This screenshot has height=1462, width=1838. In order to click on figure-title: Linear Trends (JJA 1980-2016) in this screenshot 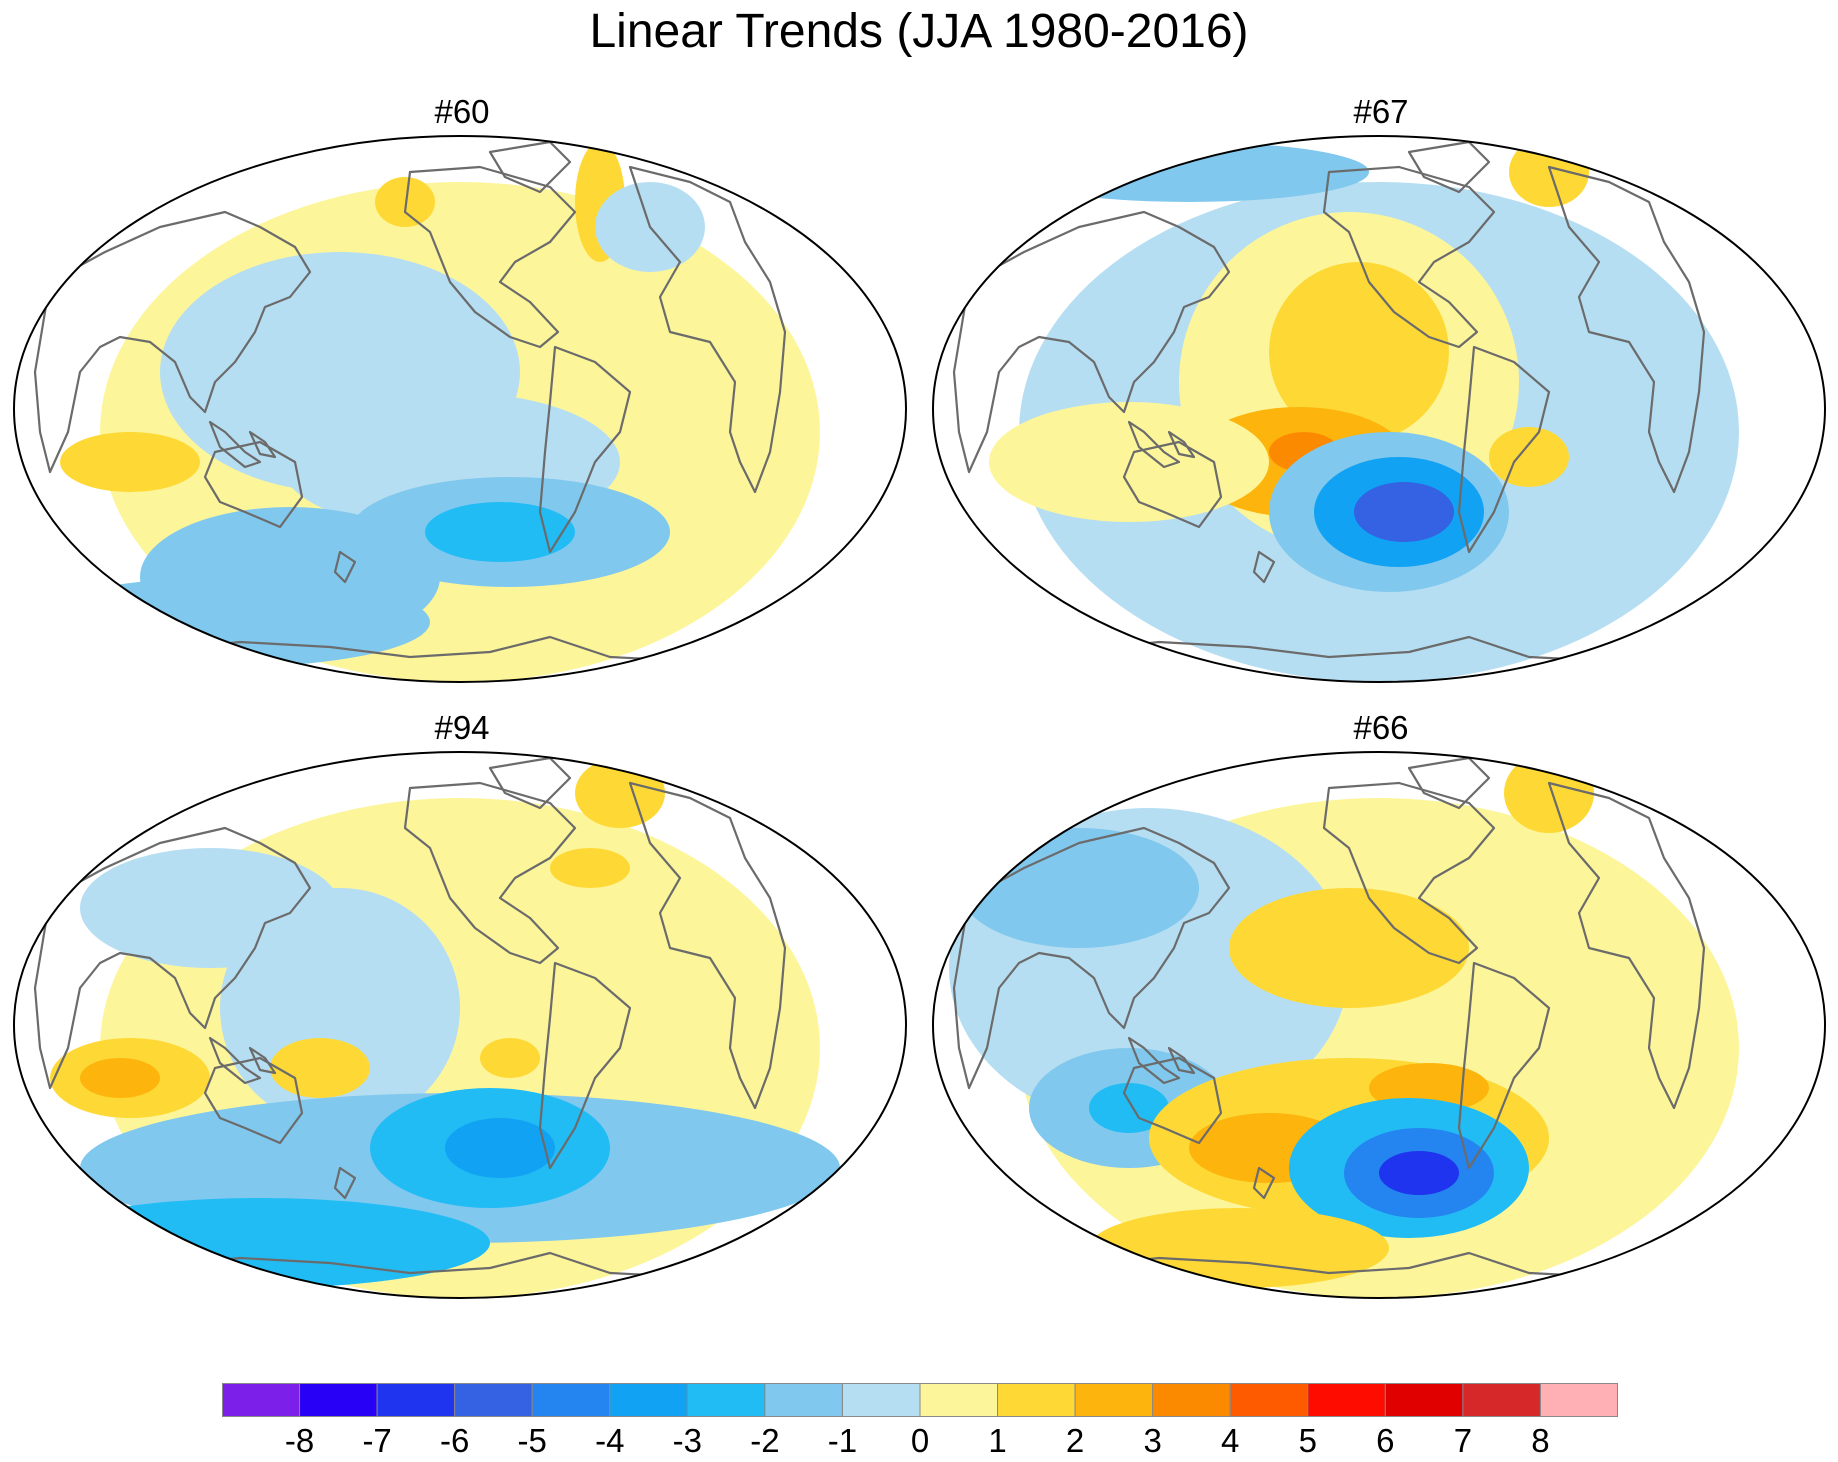, I will do `click(919, 31)`.